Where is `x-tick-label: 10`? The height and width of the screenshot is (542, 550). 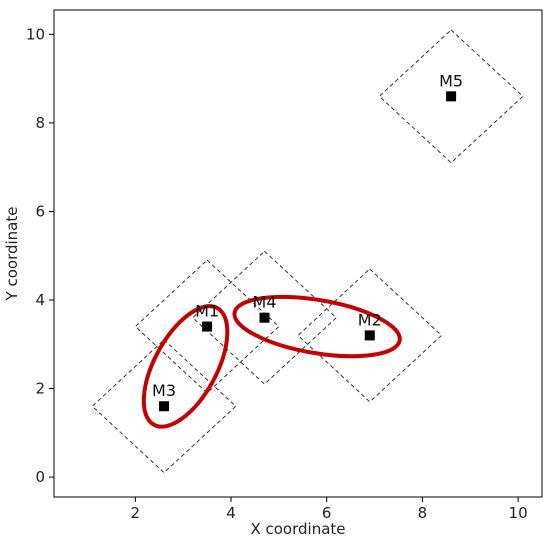
x-tick-label: 10 is located at coordinates (518, 513).